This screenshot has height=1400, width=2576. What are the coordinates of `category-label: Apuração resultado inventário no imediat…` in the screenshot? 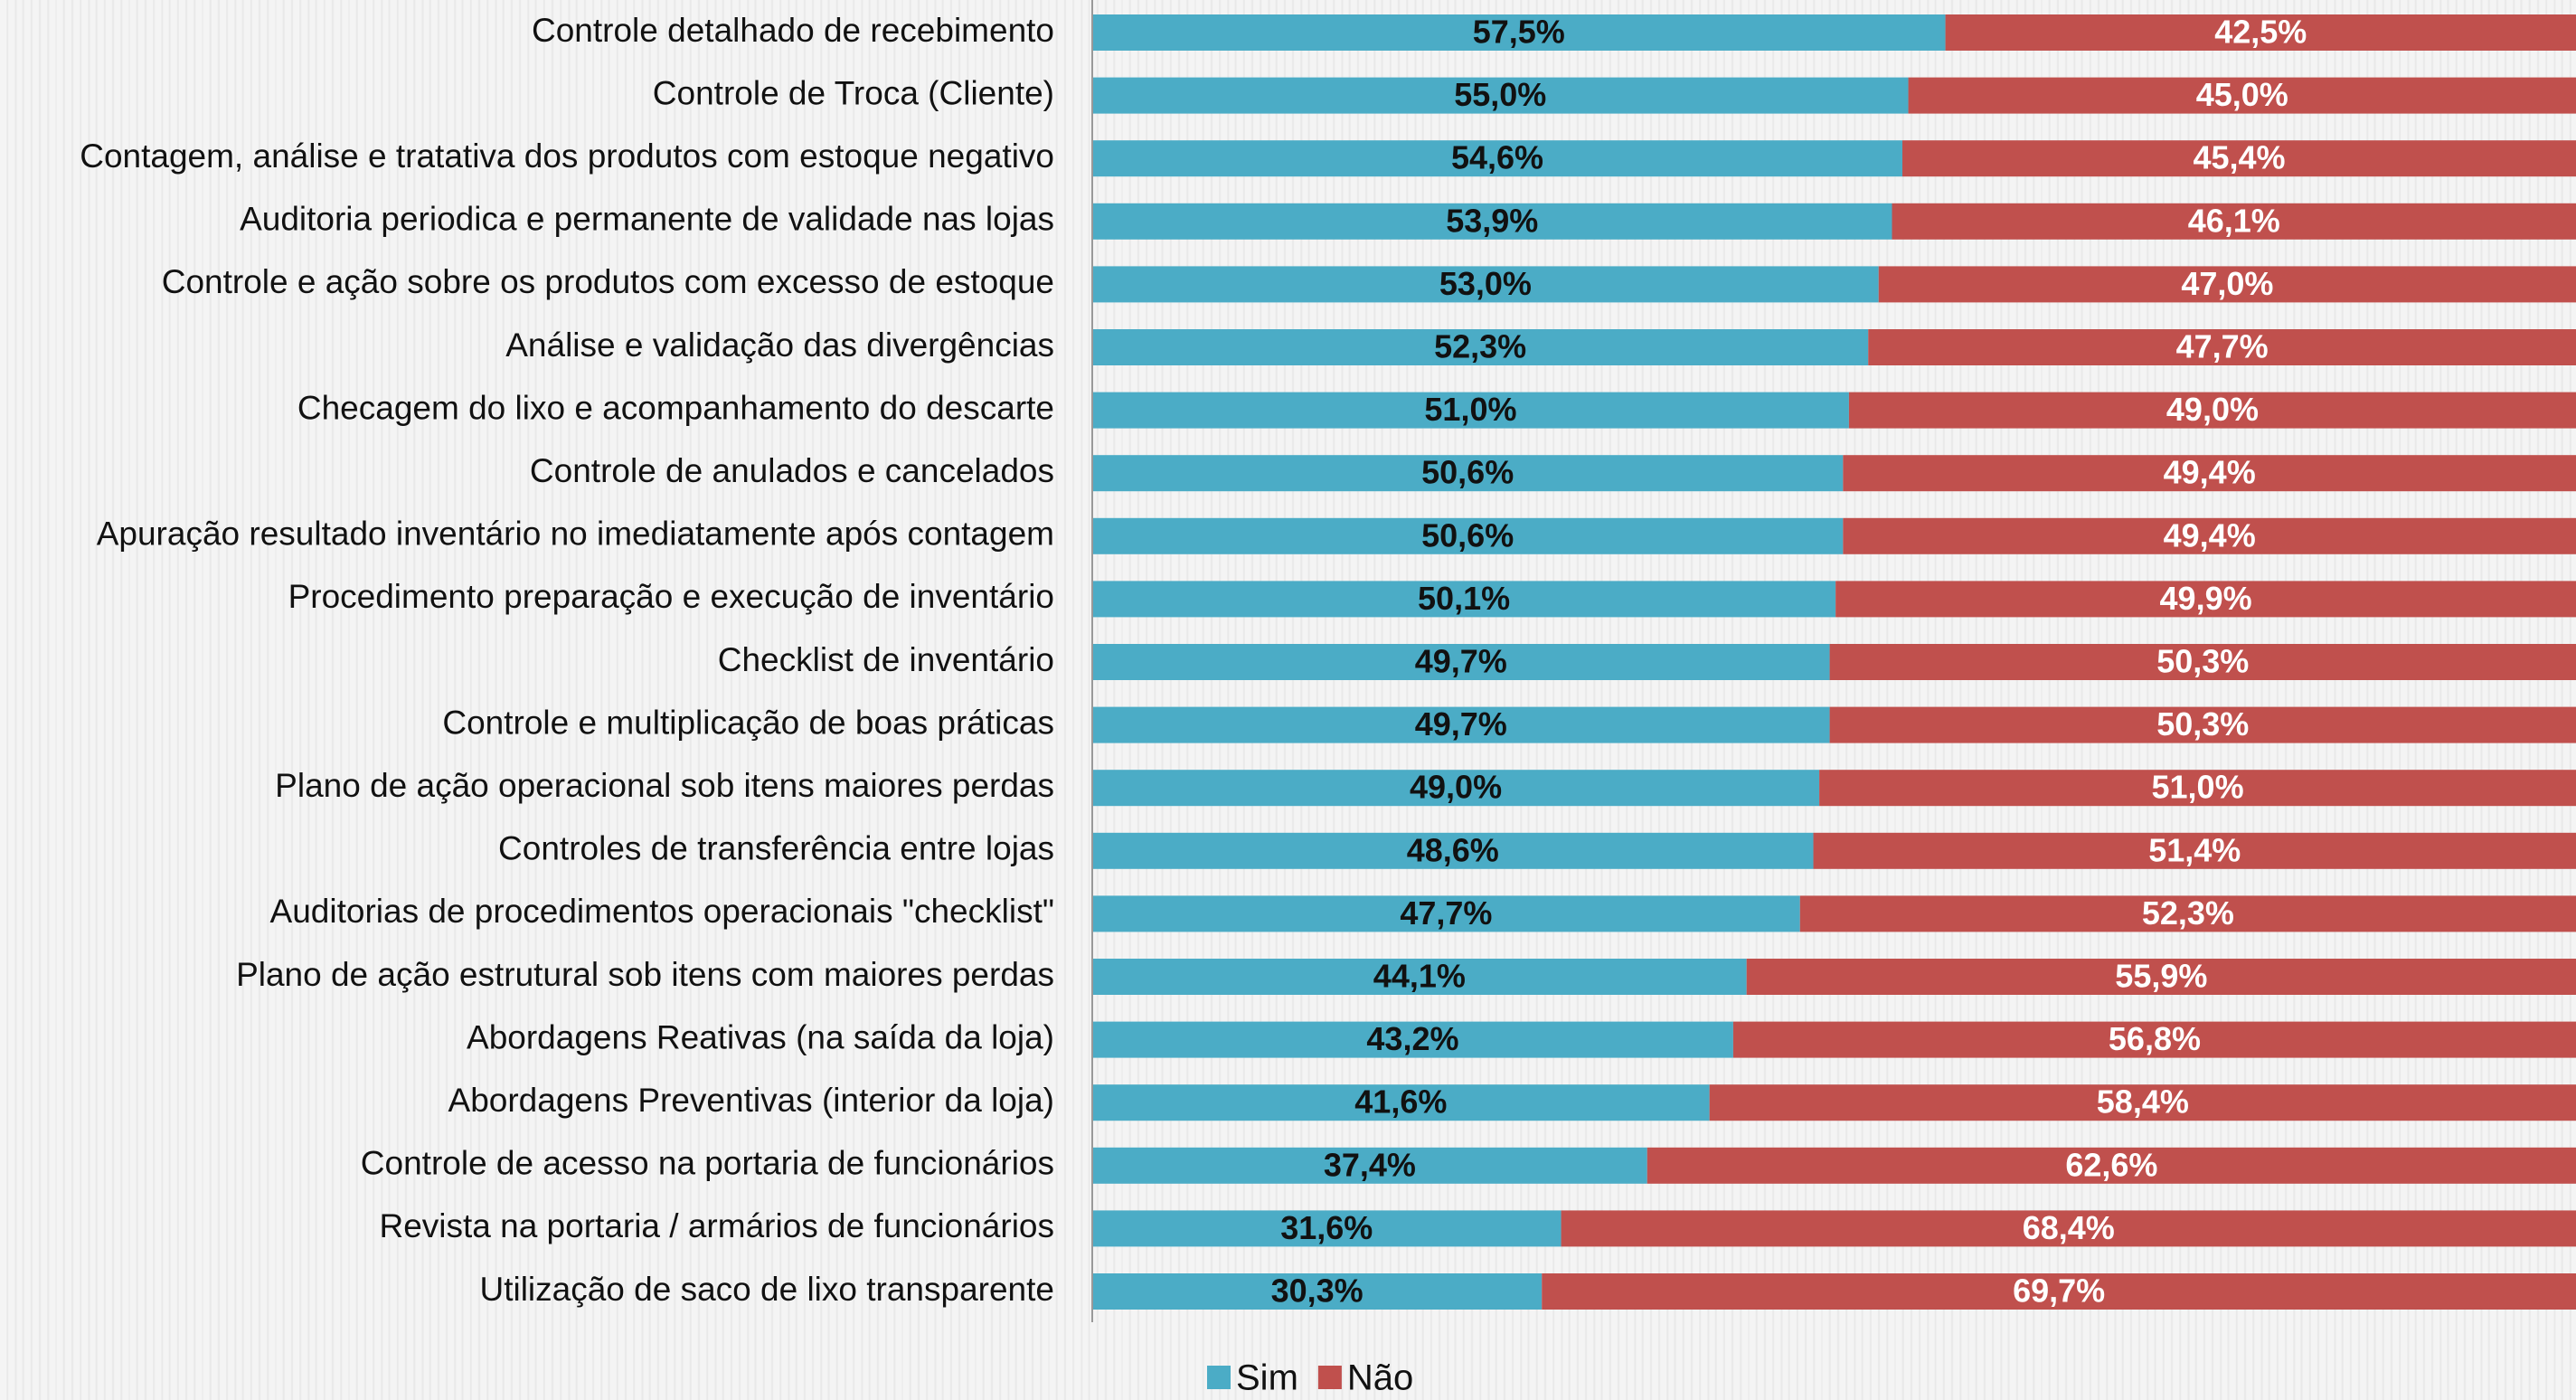 It's located at (575, 534).